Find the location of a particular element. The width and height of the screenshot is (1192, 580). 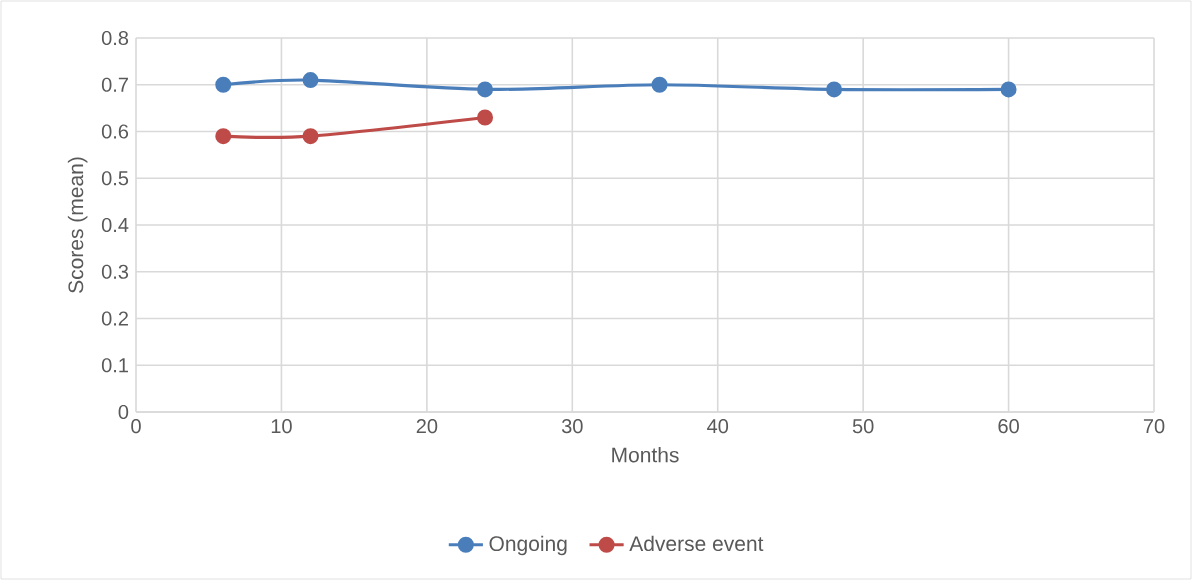

x-tick-label: 50 is located at coordinates (863, 426).